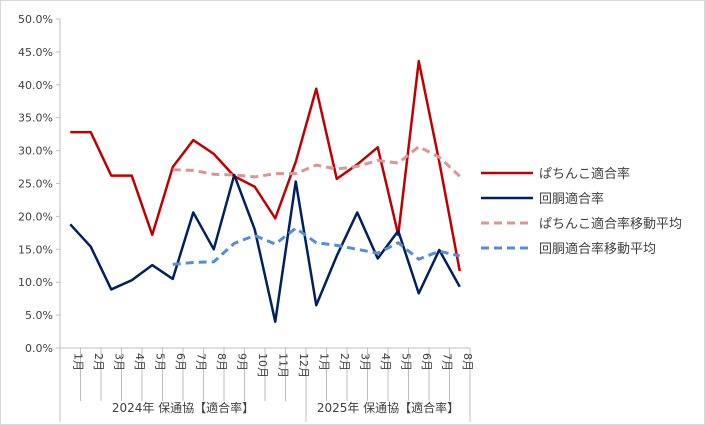 The image size is (705, 425). I want to click on x-category-label: 10月, so click(262, 365).